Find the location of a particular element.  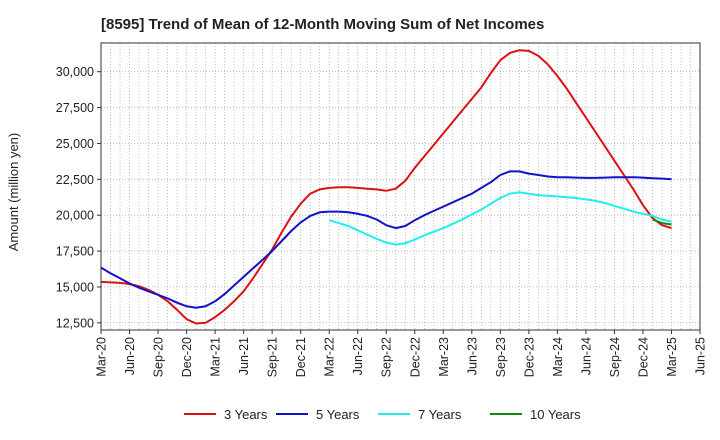

x-tick-label: Sep-20 is located at coordinates (159, 357).